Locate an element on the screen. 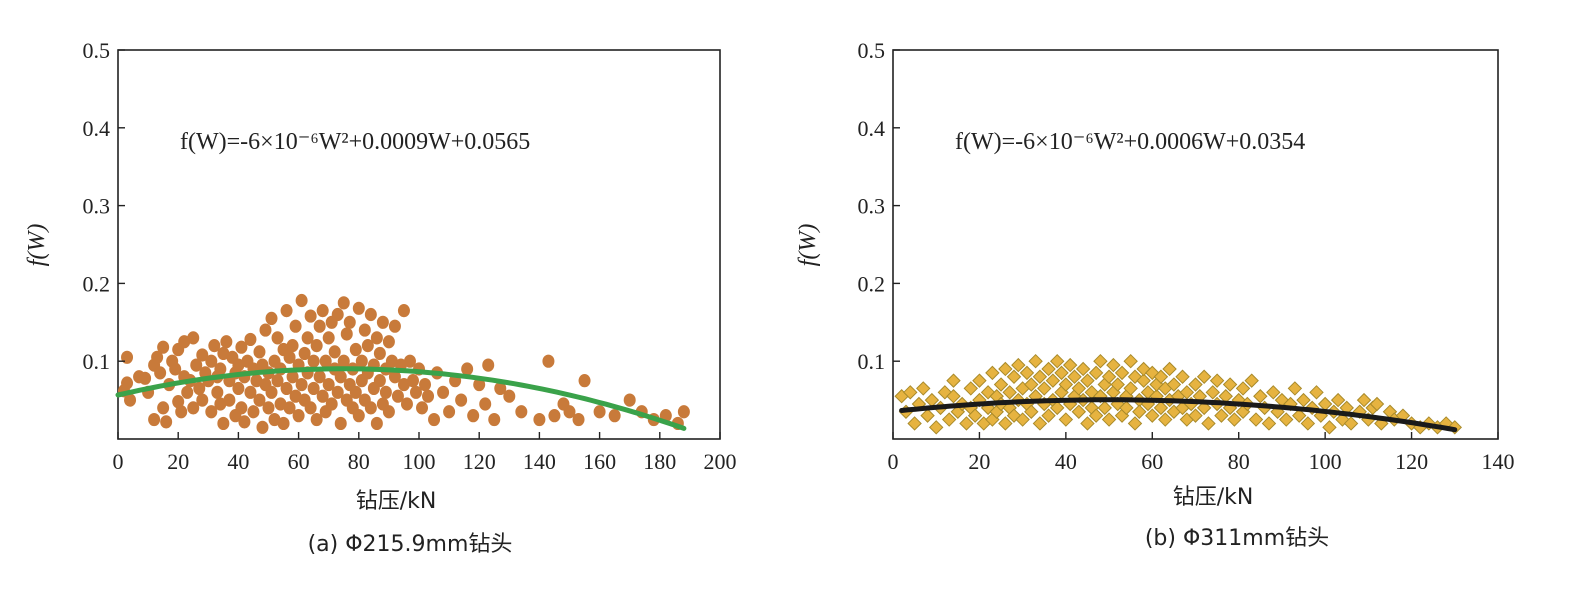 This screenshot has height=603, width=1596. y-axis-ticks-b: 0.1 0.2 0.3 0.4 0.5 is located at coordinates (879, 206).